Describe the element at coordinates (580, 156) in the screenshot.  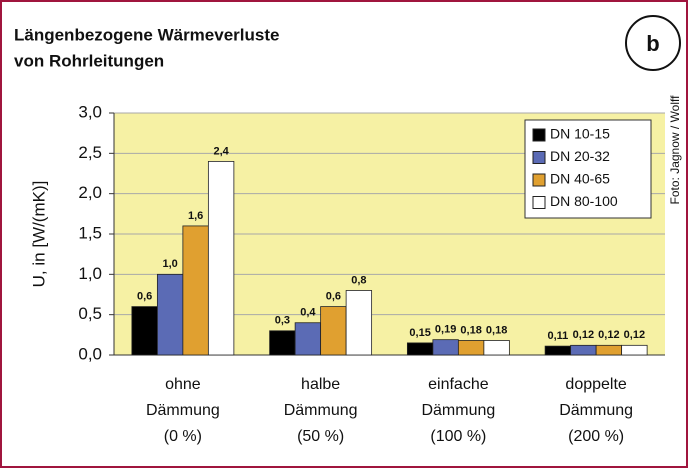
I see `legend-label: DN 20-32` at that location.